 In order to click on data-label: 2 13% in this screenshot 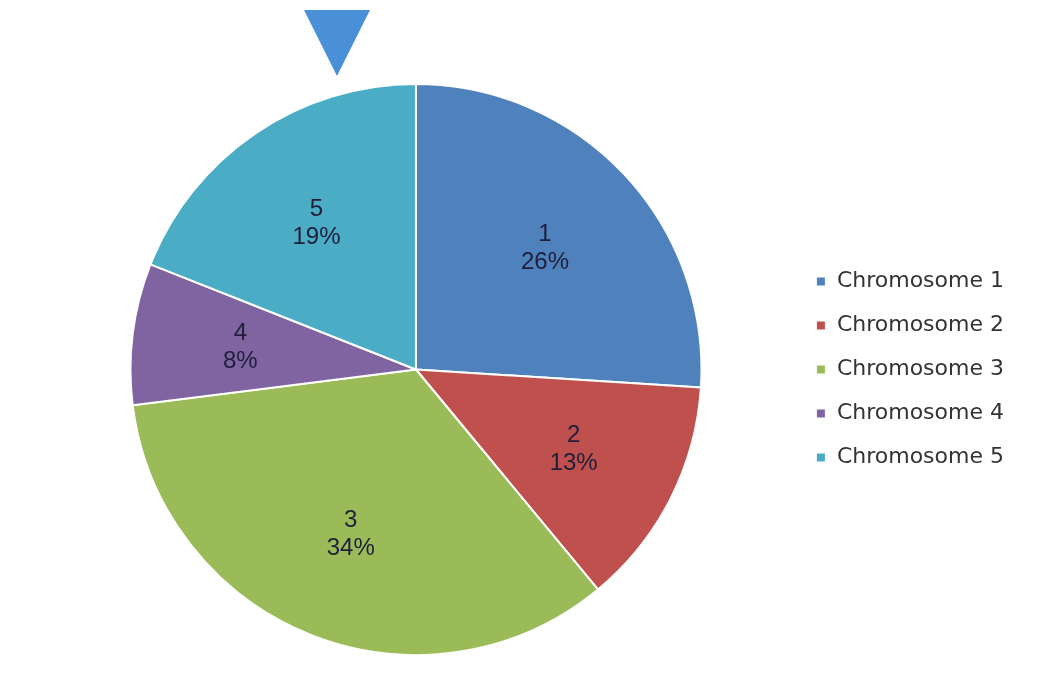, I will do `click(573, 448)`.